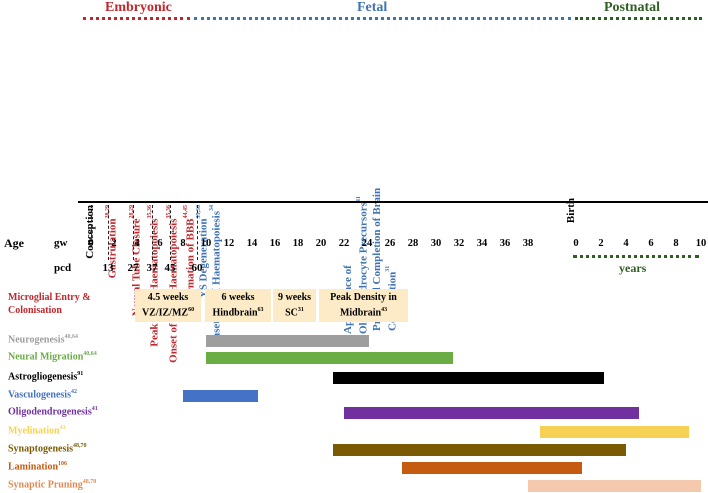  I want to click on gw-tick: 30, so click(436, 243).